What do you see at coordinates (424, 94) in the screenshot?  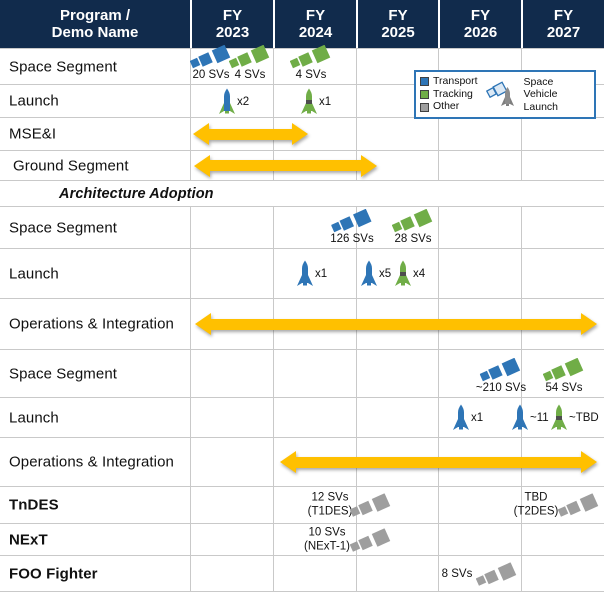 I see `legend-swatch-tracking` at bounding box center [424, 94].